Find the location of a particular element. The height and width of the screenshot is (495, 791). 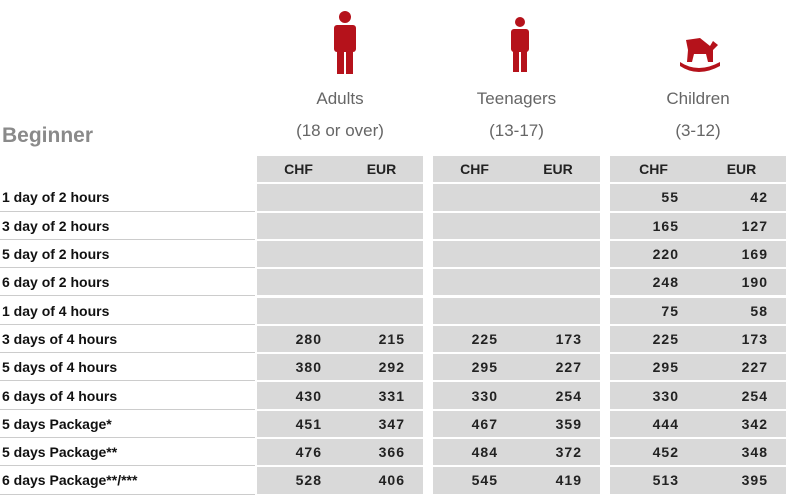

row-label: 1 day of 4 hours is located at coordinates (127, 311).